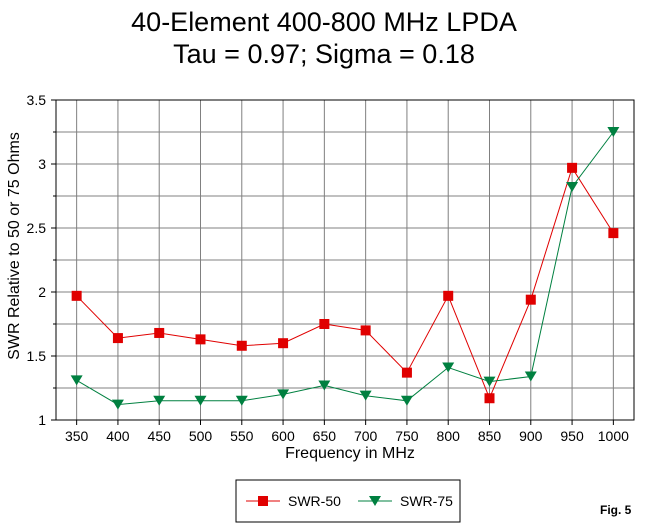  Describe the element at coordinates (324, 22) in the screenshot. I see `chart-title-line-1: 40-Element 400-800 MHz LPDA` at that location.